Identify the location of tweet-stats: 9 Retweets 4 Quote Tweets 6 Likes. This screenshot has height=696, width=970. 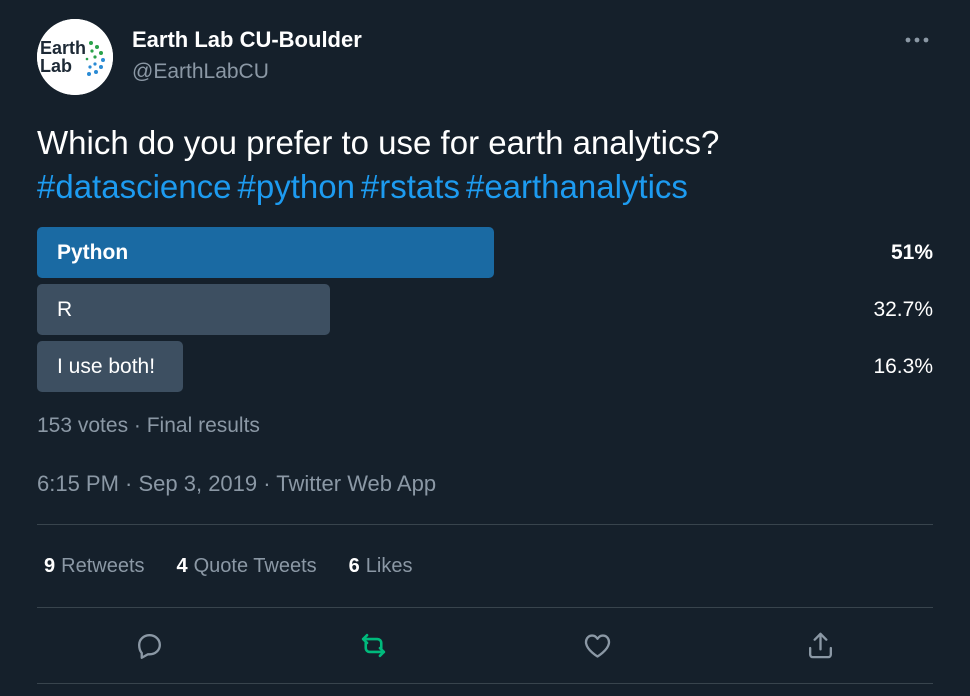
(244, 566).